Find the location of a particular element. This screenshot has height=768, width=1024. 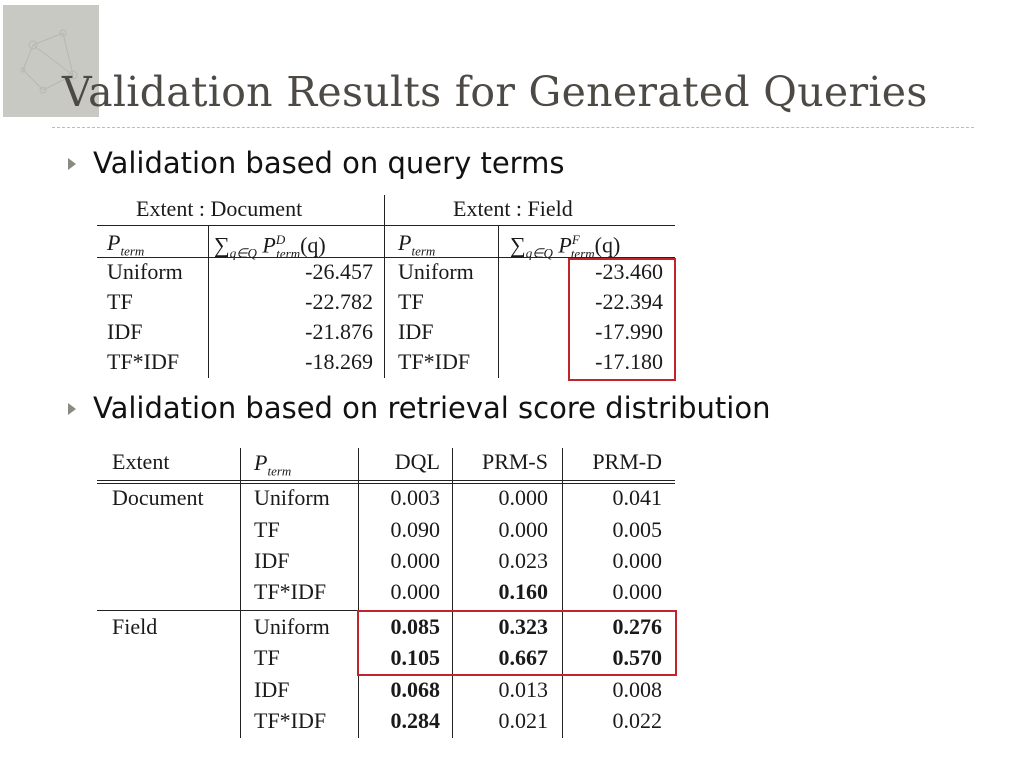

header-dql: DQL is located at coordinates (417, 461).